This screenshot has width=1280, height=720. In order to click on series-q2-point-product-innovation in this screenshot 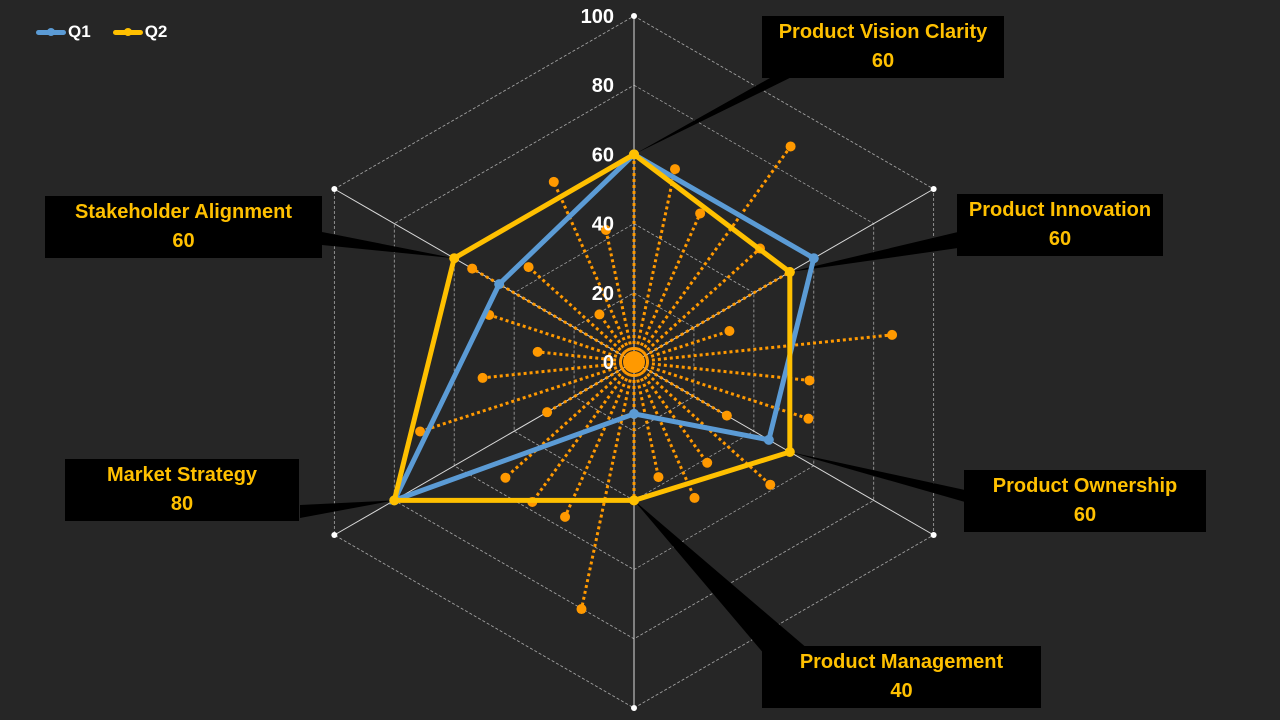, I will do `click(789, 272)`.